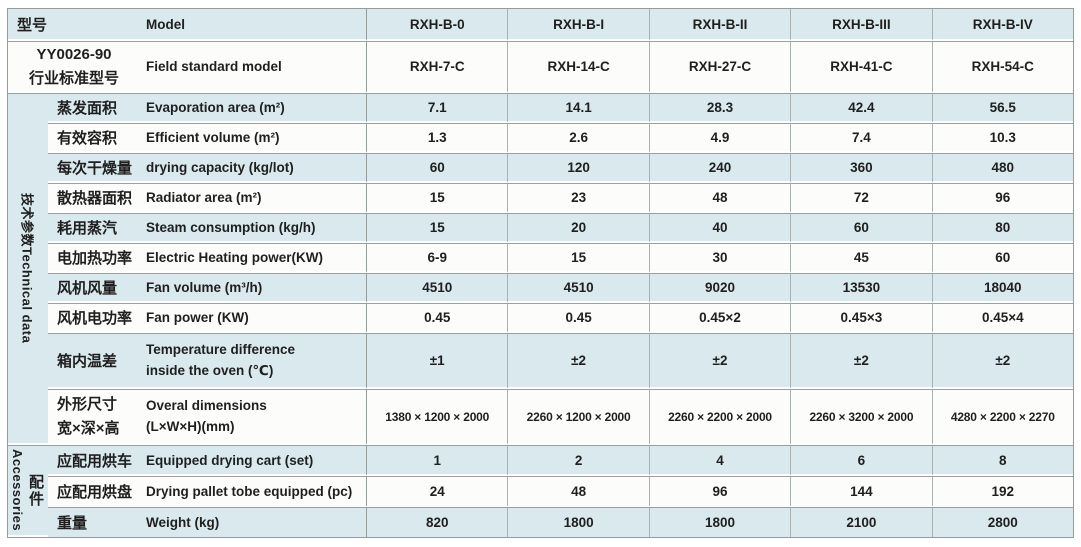  Describe the element at coordinates (437, 108) in the screenshot. I see `data-cell: 7.1` at that location.